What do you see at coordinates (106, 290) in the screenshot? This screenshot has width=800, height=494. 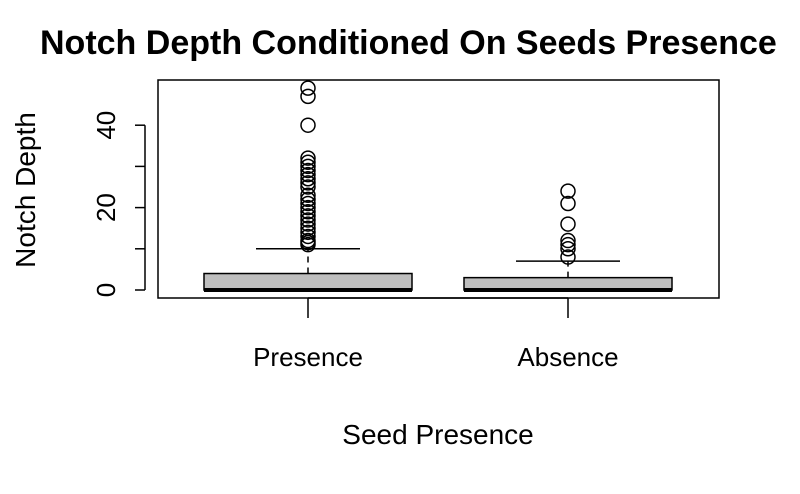 I see `y-tick-label-0: 0` at bounding box center [106, 290].